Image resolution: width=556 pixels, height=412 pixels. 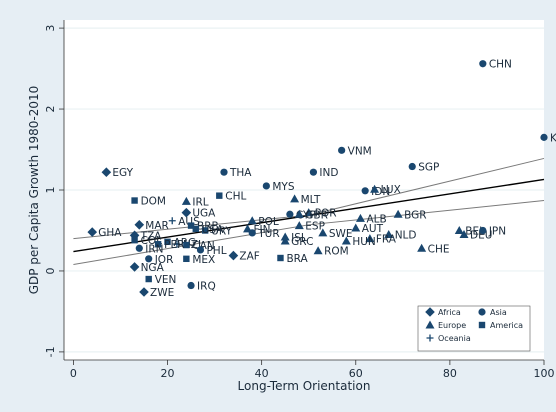 I want to click on point-rom, so click(x=318, y=250).